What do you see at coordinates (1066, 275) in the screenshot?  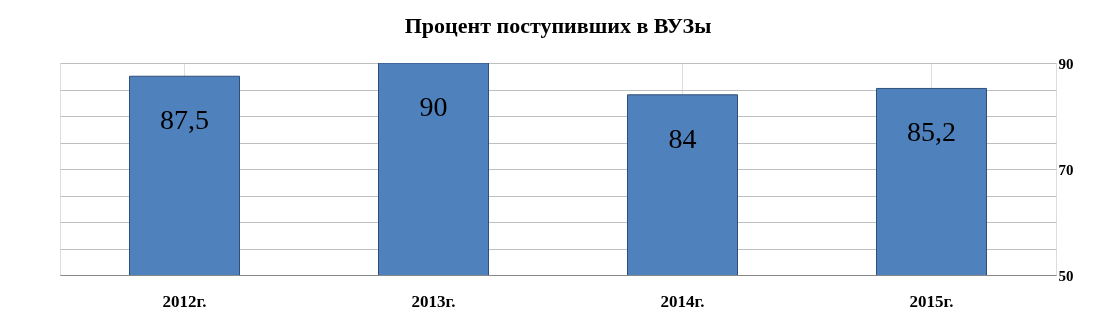 I see `y-tick-label: 50` at bounding box center [1066, 275].